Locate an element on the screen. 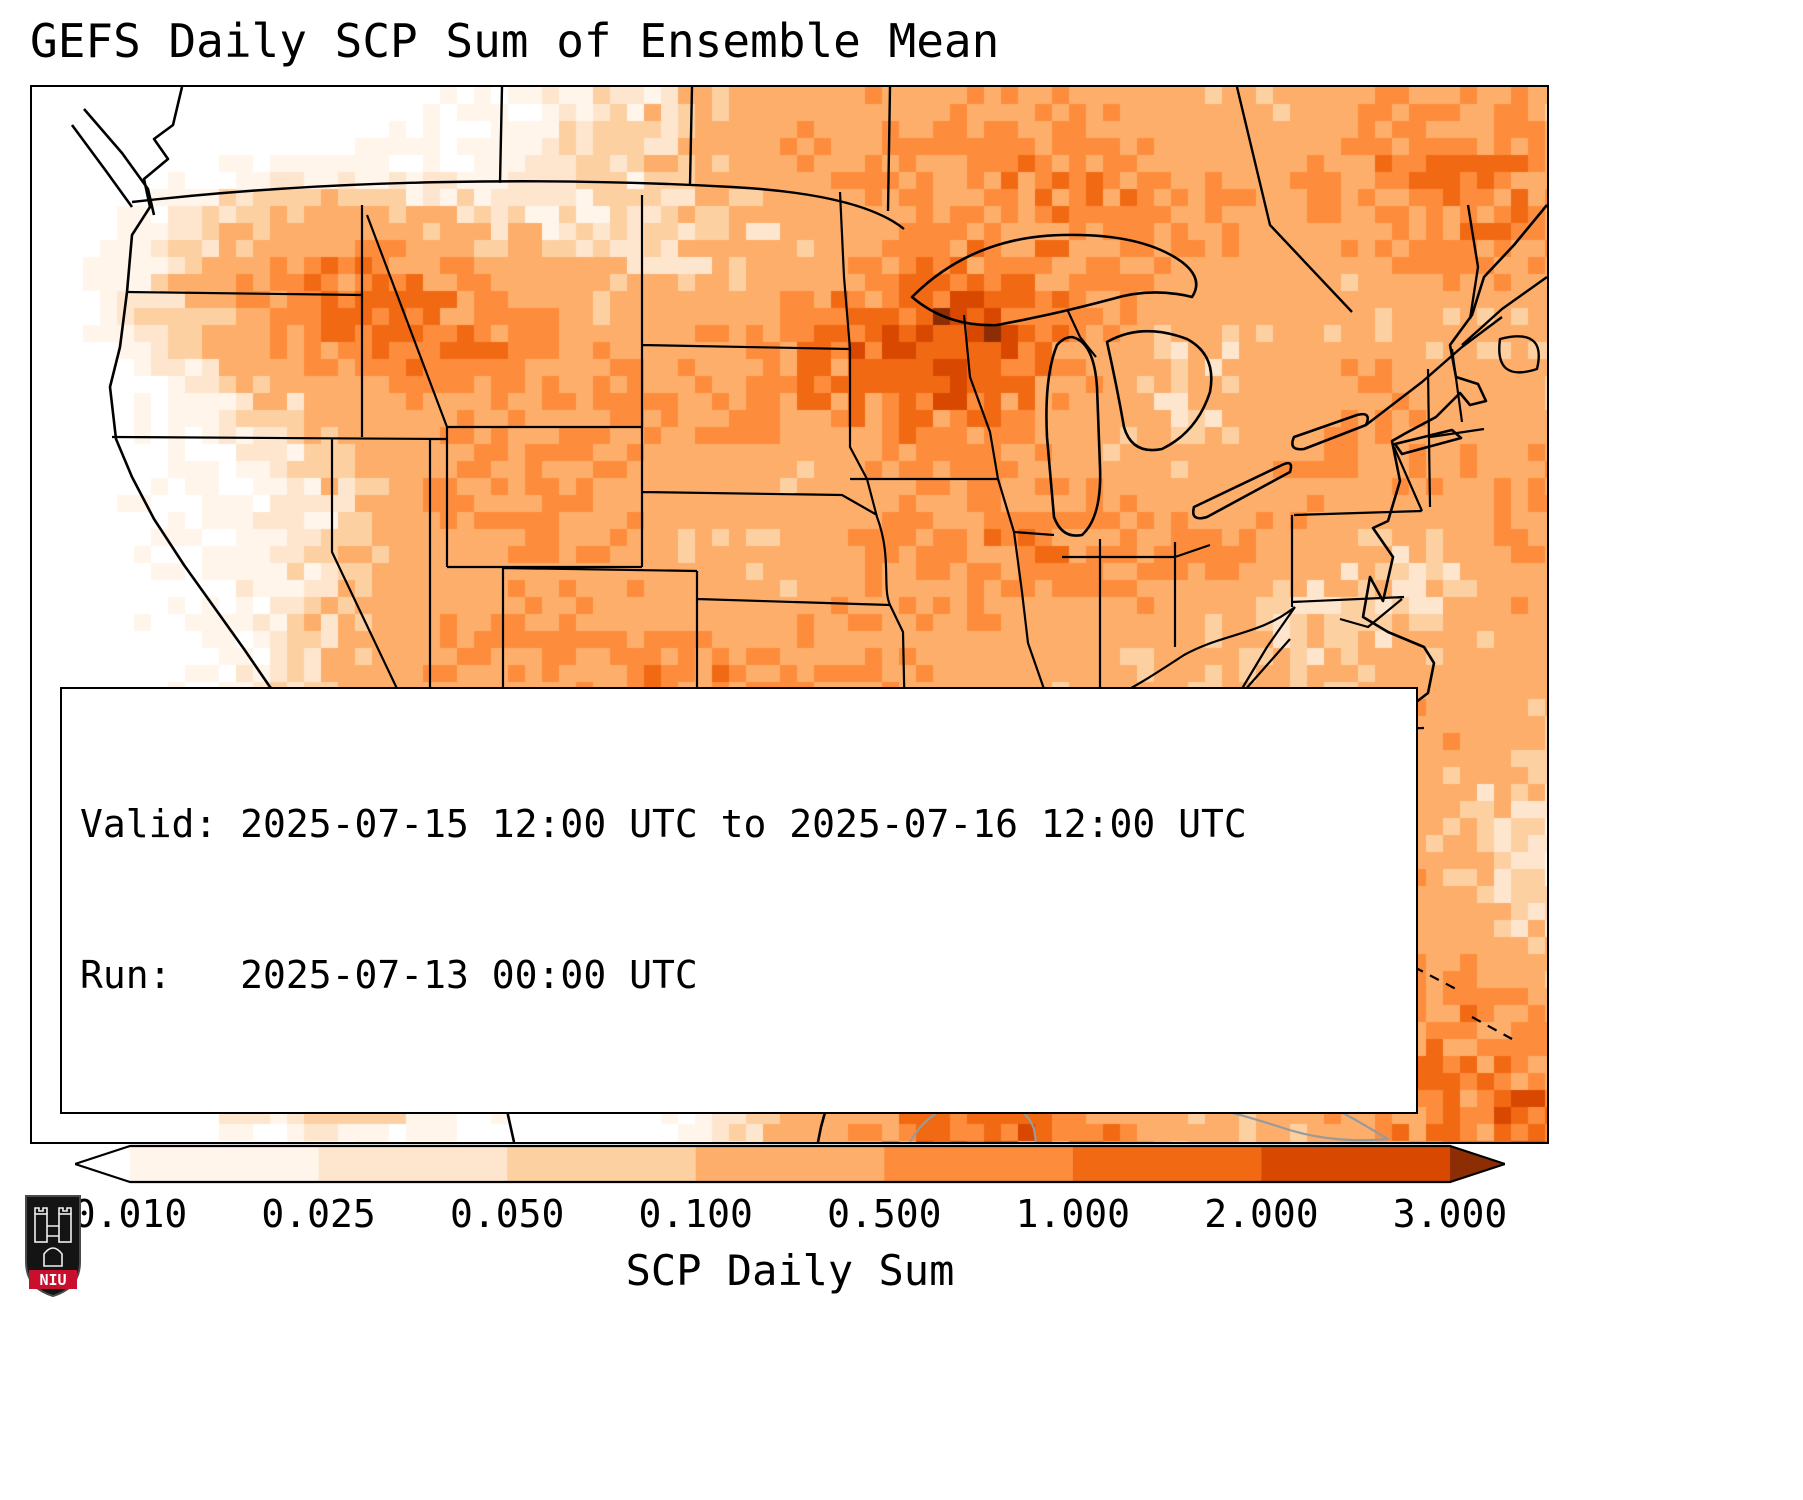 The height and width of the screenshot is (1500, 1803). colorbar-tick-label: 1.000 is located at coordinates (1073, 1214).